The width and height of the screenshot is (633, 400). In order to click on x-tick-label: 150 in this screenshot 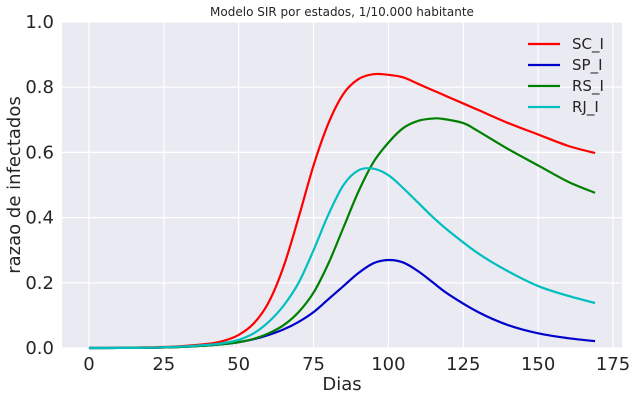, I will do `click(538, 364)`.